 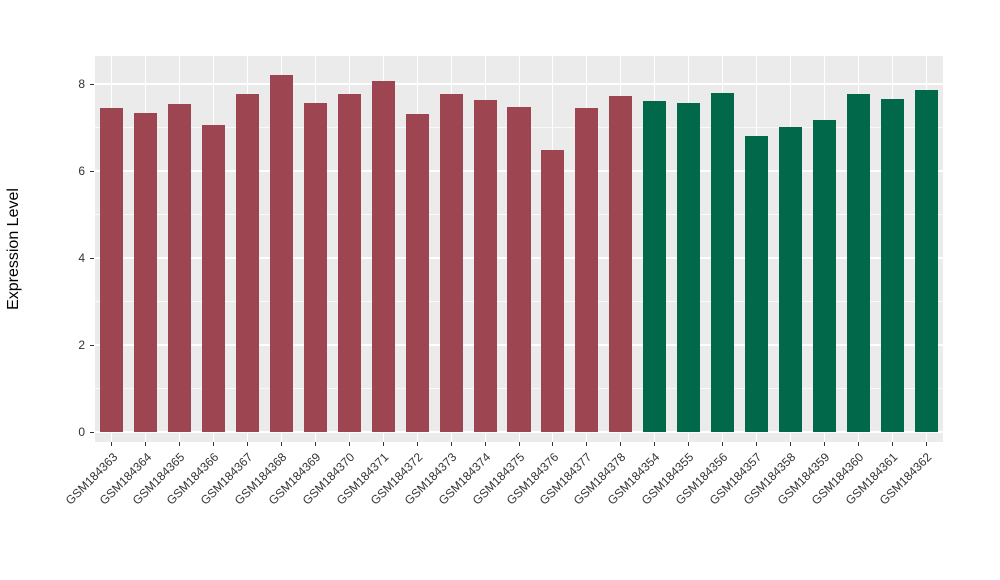 What do you see at coordinates (81, 258) in the screenshot?
I see `y-tick-label: 4` at bounding box center [81, 258].